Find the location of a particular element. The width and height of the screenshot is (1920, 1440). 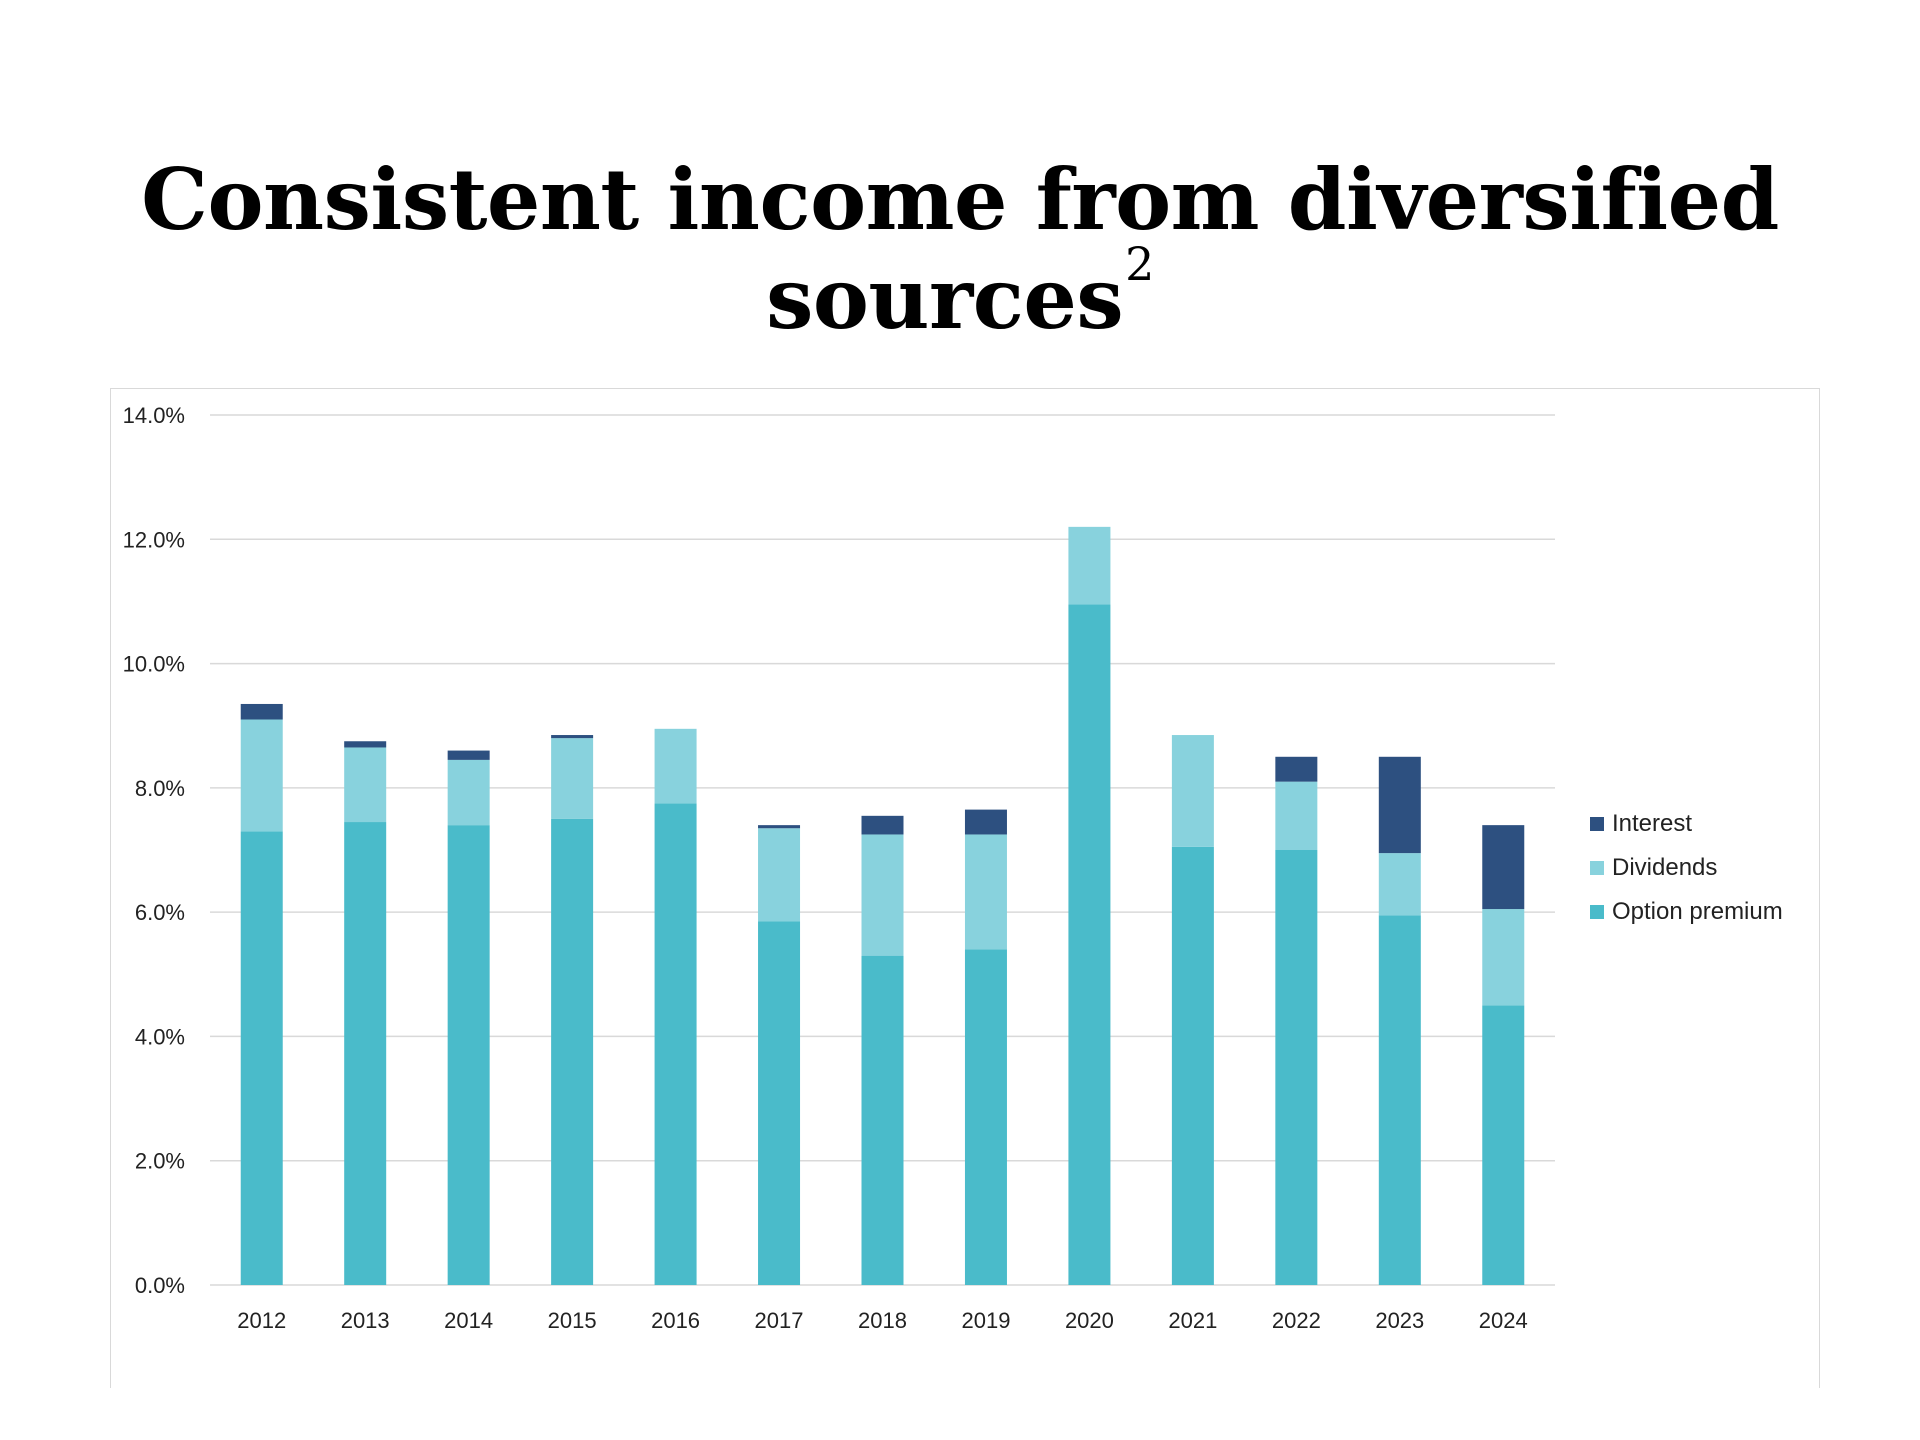

x-tick-label: 2018 is located at coordinates (882, 1320).